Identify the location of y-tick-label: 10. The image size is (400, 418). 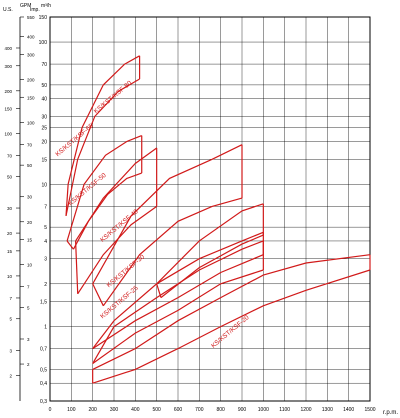
(44, 185).